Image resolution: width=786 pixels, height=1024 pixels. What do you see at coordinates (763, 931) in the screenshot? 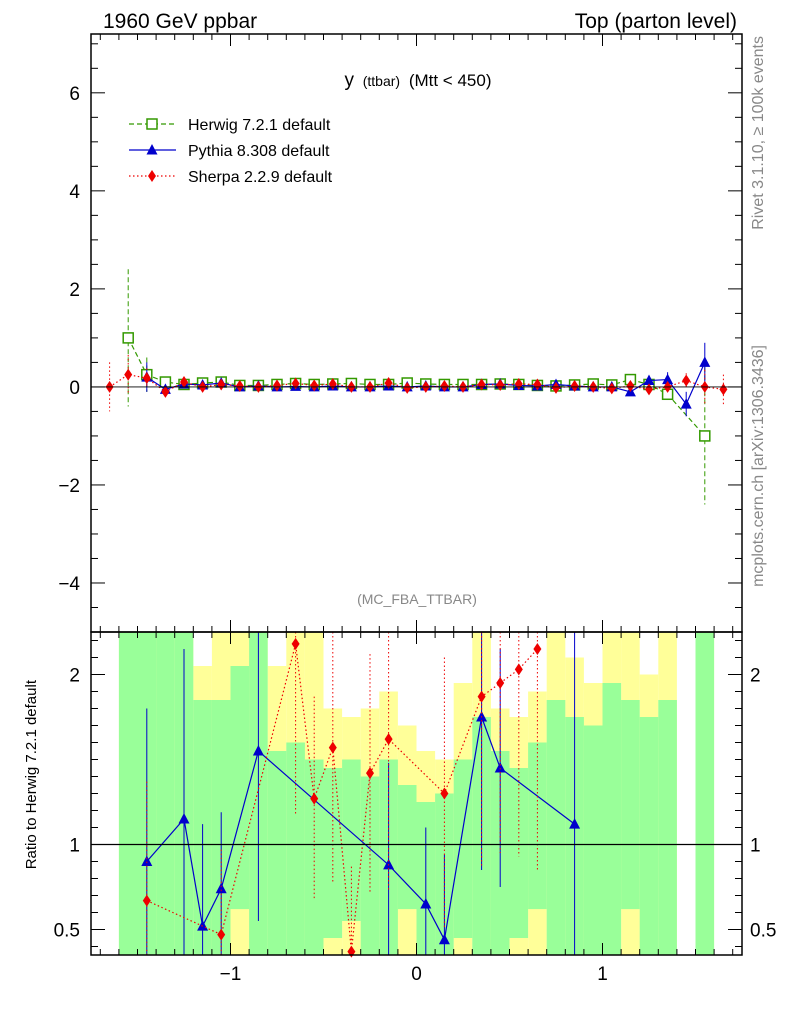
I see `ratio-y-tick-label-right: 0.5` at bounding box center [763, 931].